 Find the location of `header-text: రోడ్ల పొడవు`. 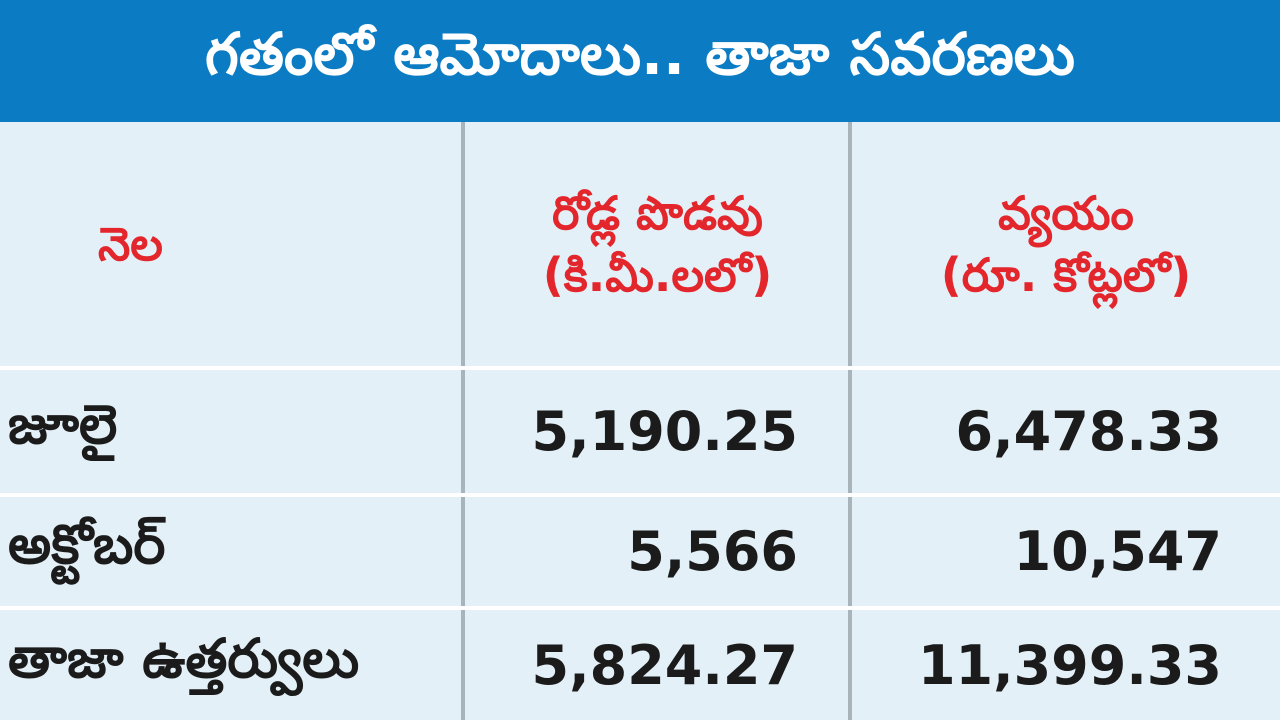

header-text: రోడ్ల పొడవు is located at coordinates (657, 212).